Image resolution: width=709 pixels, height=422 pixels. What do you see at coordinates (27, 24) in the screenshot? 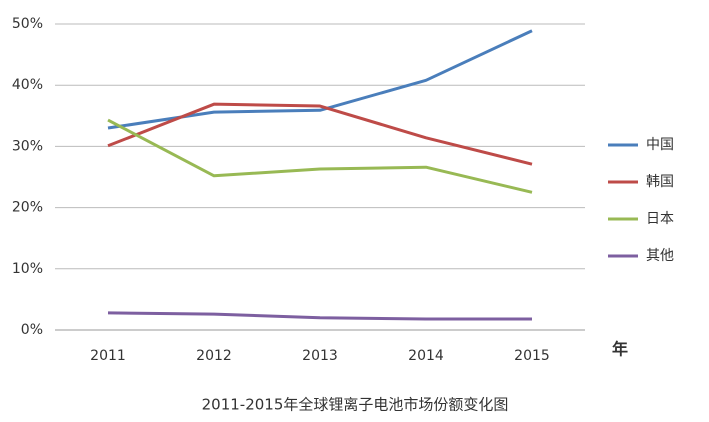
I see `y-tick-label: 50%` at bounding box center [27, 24].